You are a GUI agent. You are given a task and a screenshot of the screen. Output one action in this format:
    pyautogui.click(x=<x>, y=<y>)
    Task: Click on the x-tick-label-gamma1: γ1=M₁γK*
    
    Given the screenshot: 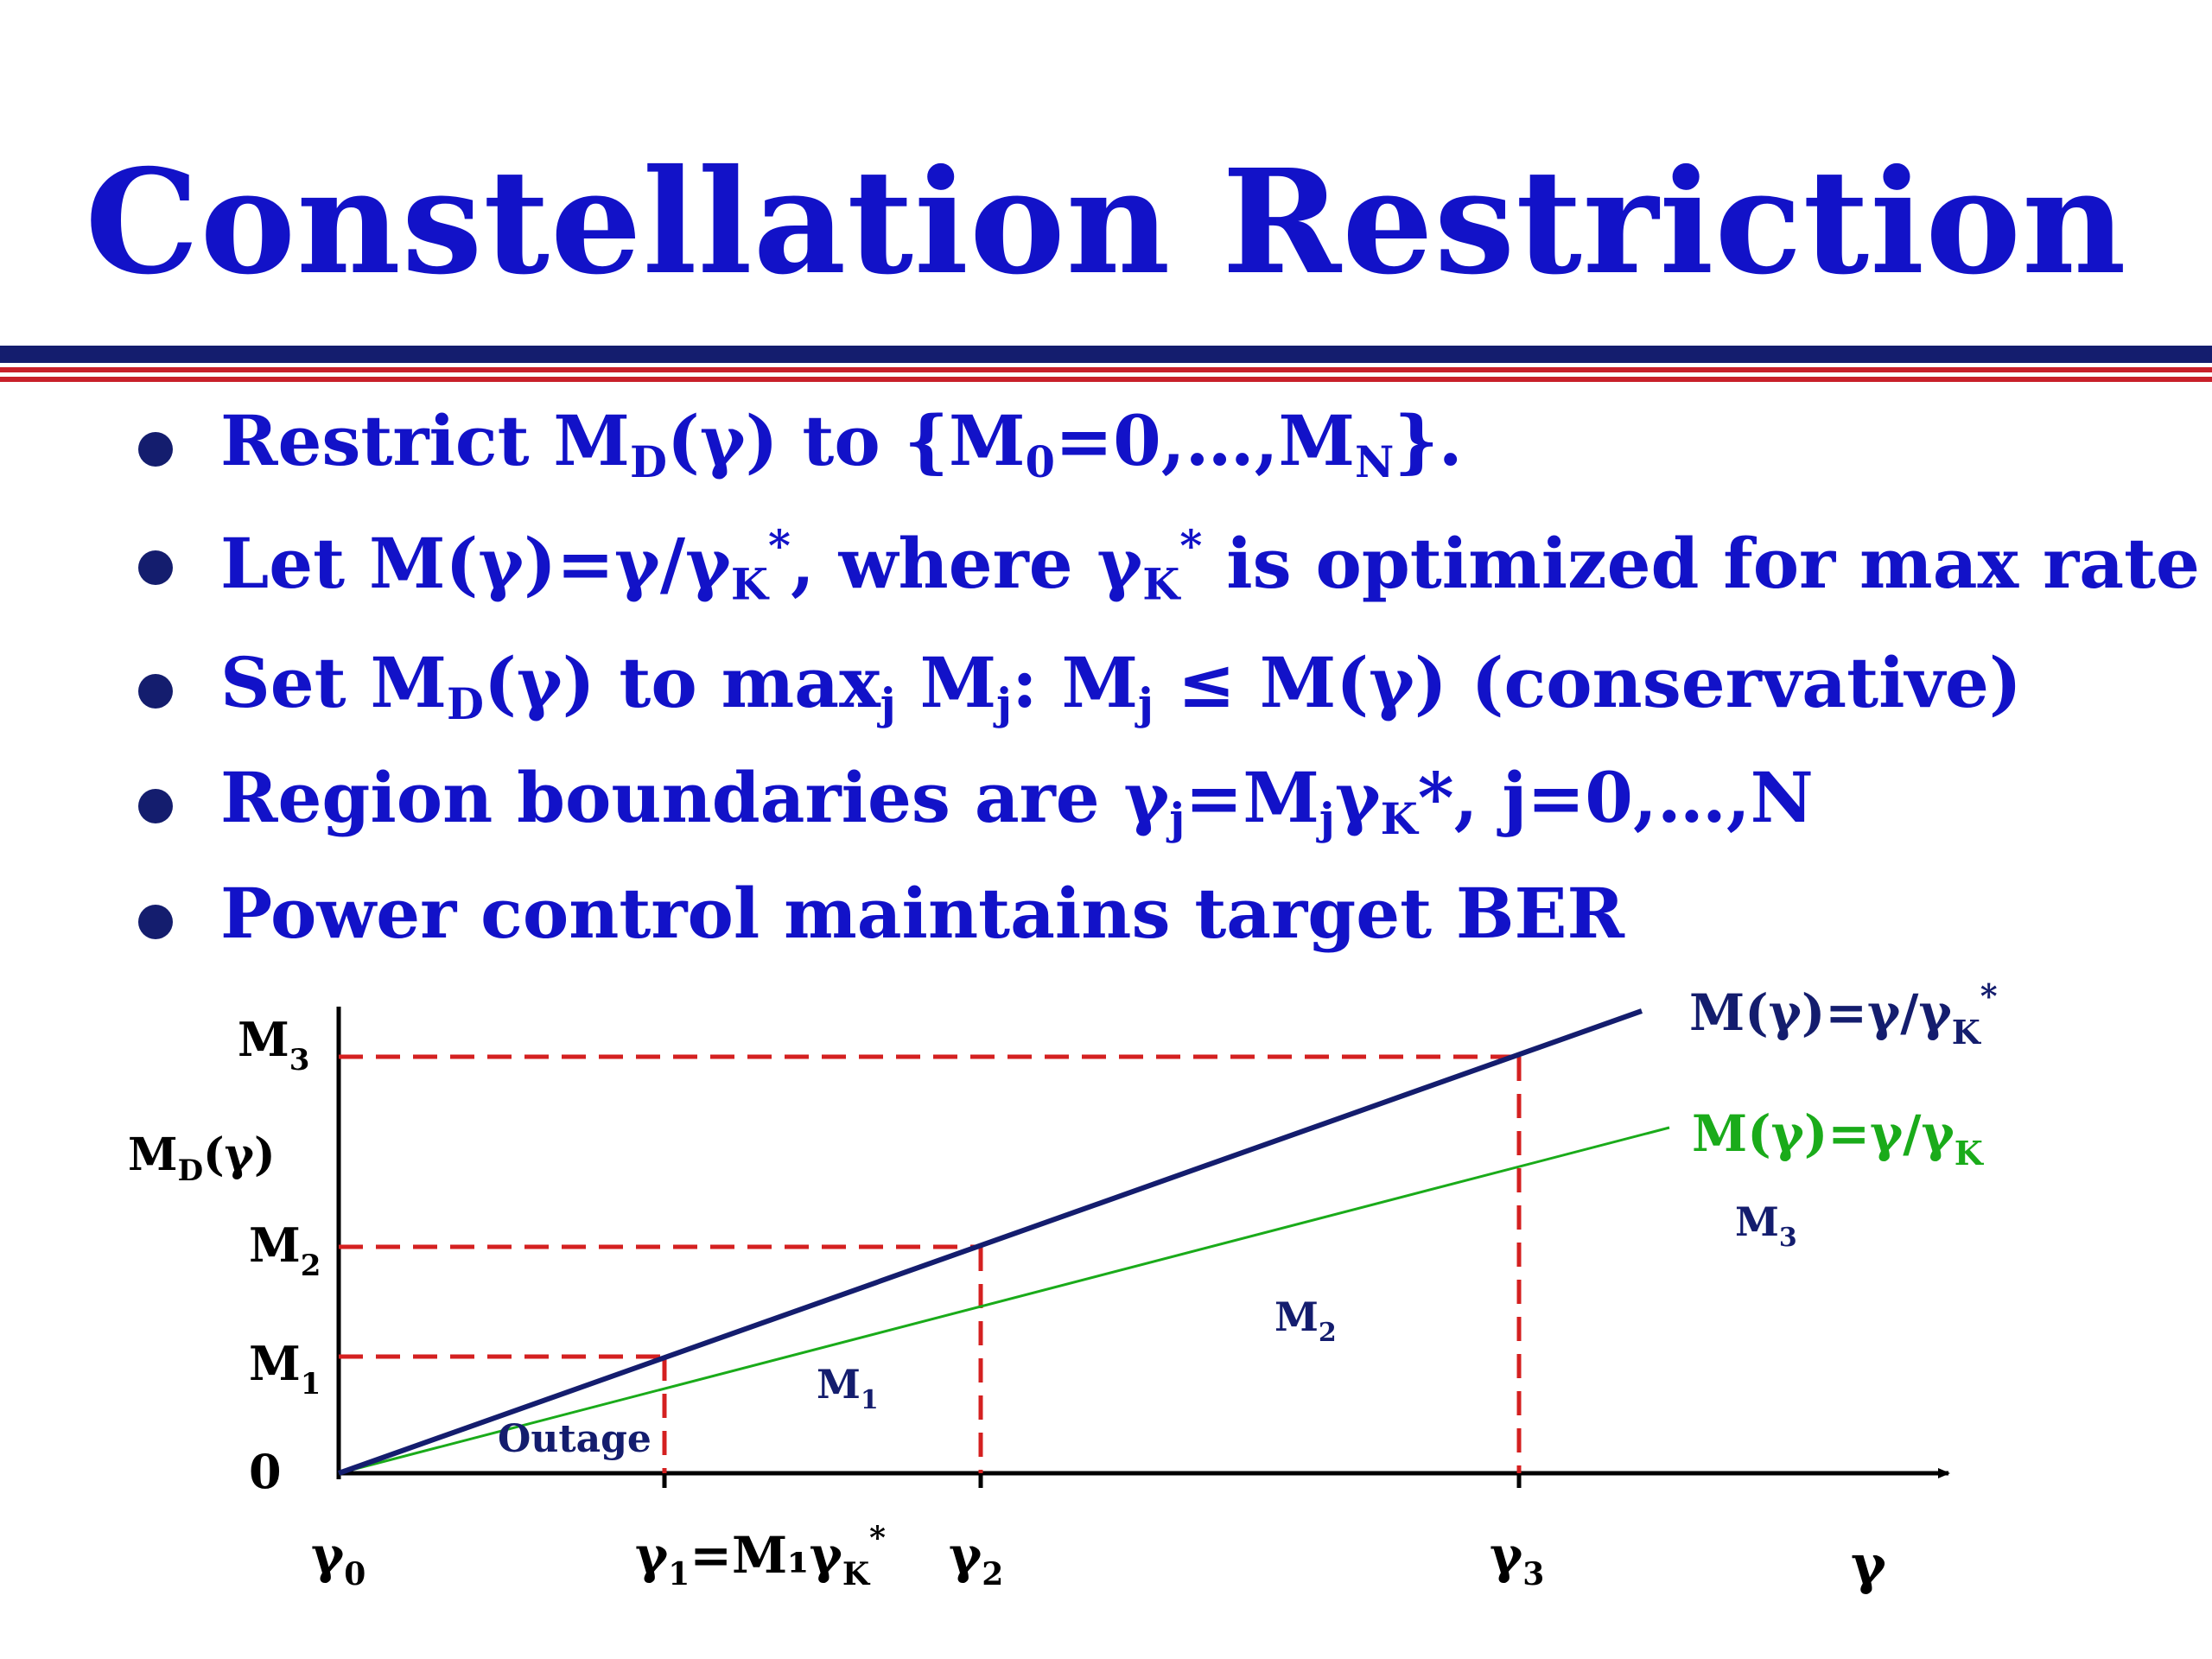 What is the action you would take?
    pyautogui.click(x=760, y=1556)
    